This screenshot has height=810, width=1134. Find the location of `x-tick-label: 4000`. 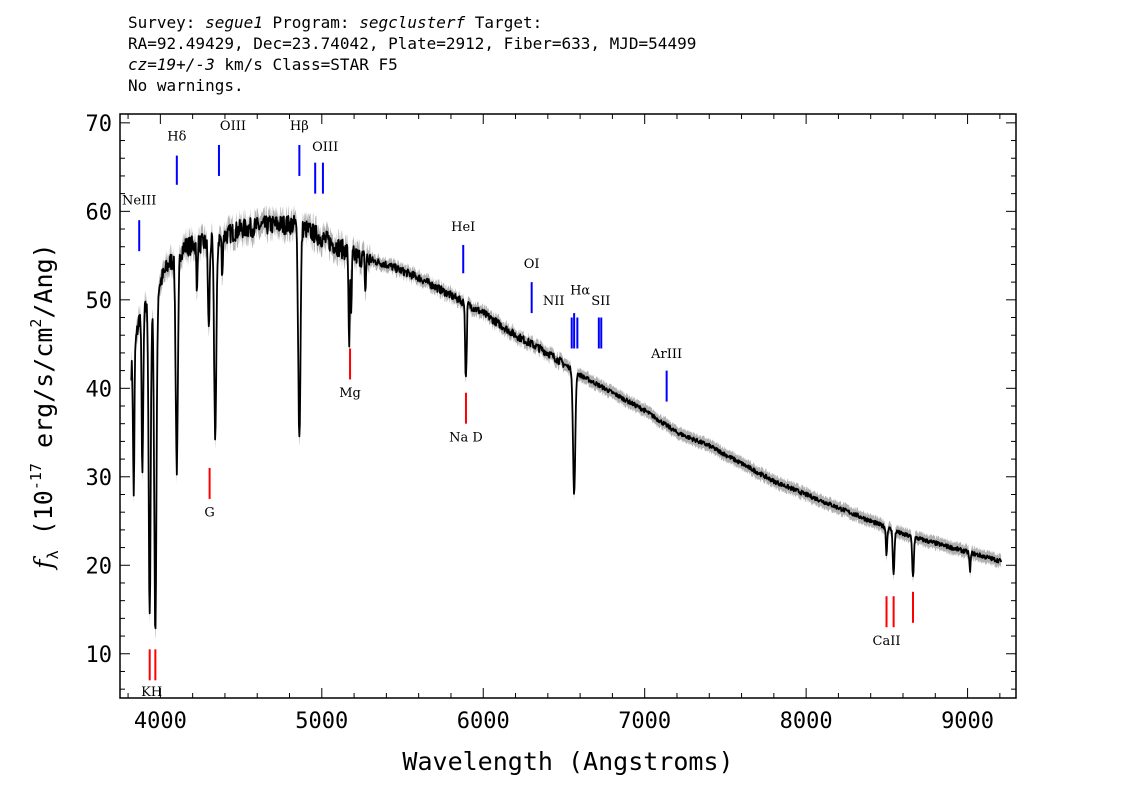

x-tick-label: 4000 is located at coordinates (160, 721).